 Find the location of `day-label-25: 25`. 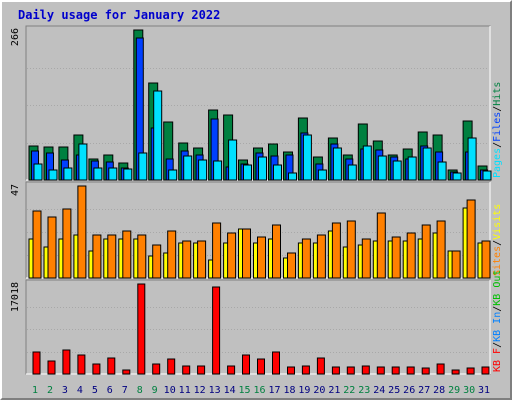

day-label-25: 25 is located at coordinates (394, 390).